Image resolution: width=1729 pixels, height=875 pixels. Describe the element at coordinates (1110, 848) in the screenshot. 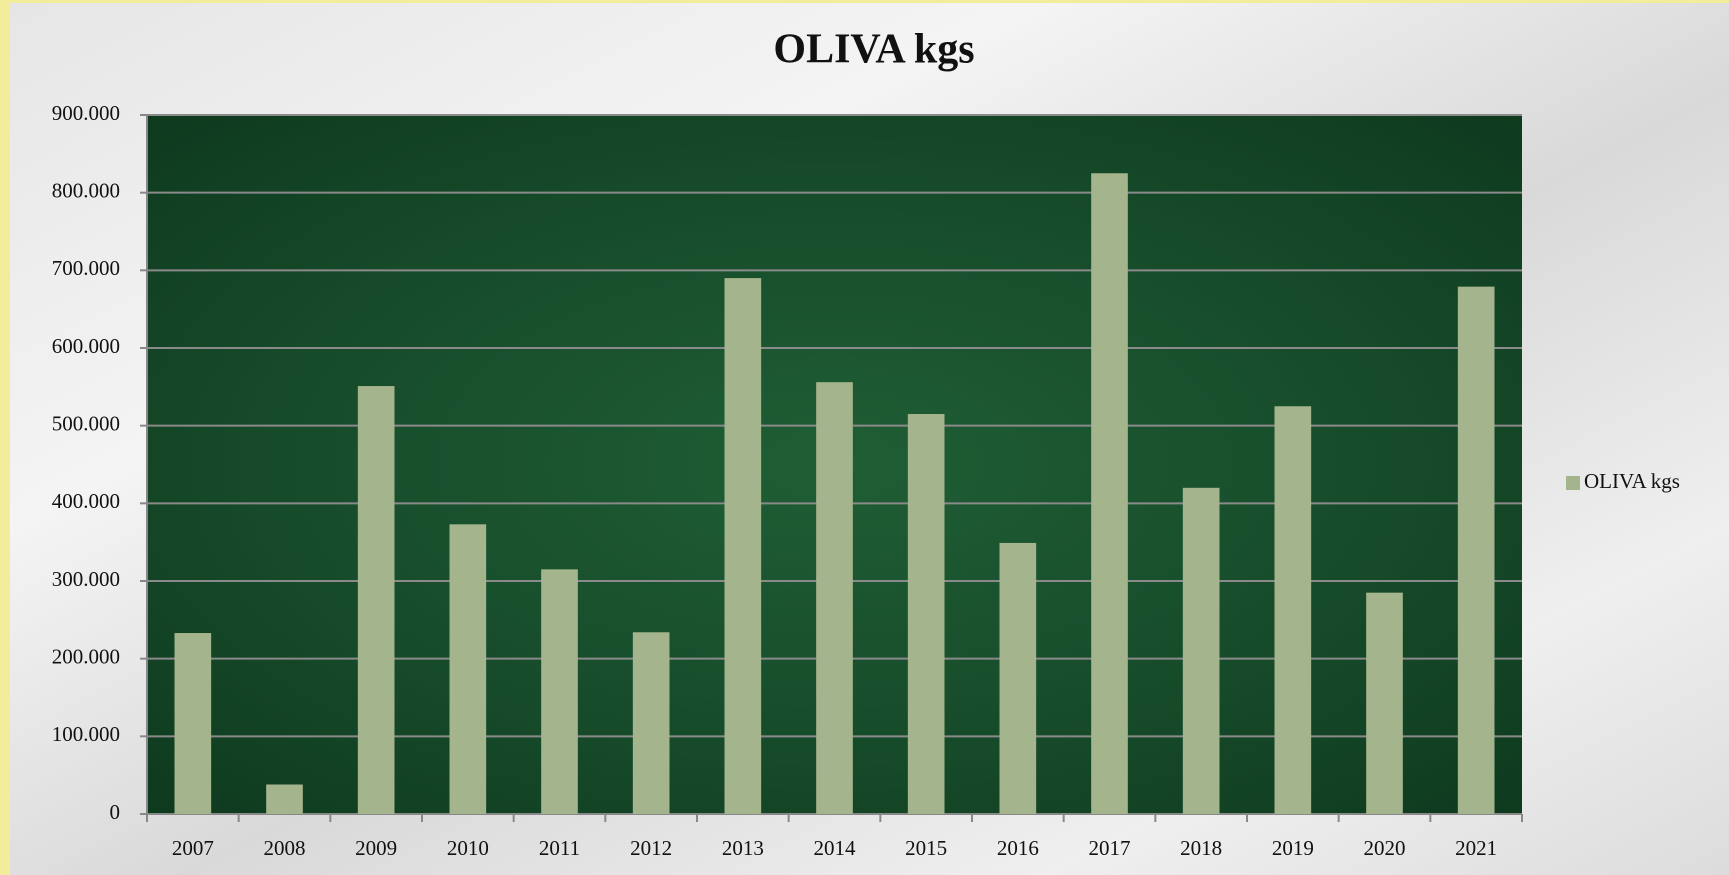

I see `x-tick-label: 2017` at that location.